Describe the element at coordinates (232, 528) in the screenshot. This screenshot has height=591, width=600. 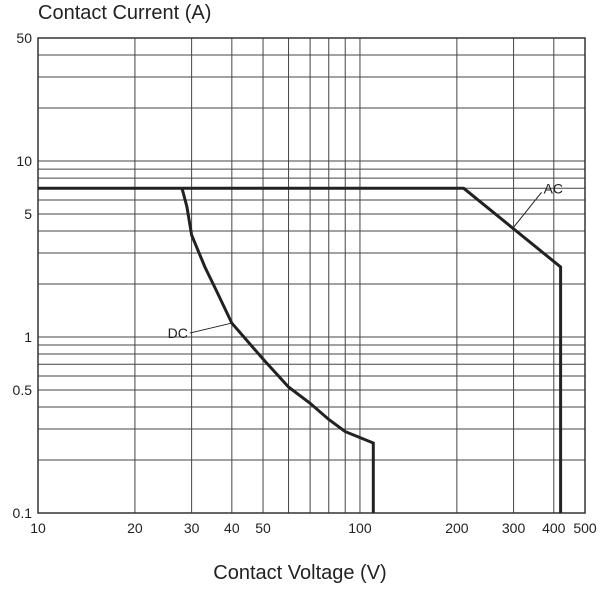
I see `x-tick-label: 40` at that location.